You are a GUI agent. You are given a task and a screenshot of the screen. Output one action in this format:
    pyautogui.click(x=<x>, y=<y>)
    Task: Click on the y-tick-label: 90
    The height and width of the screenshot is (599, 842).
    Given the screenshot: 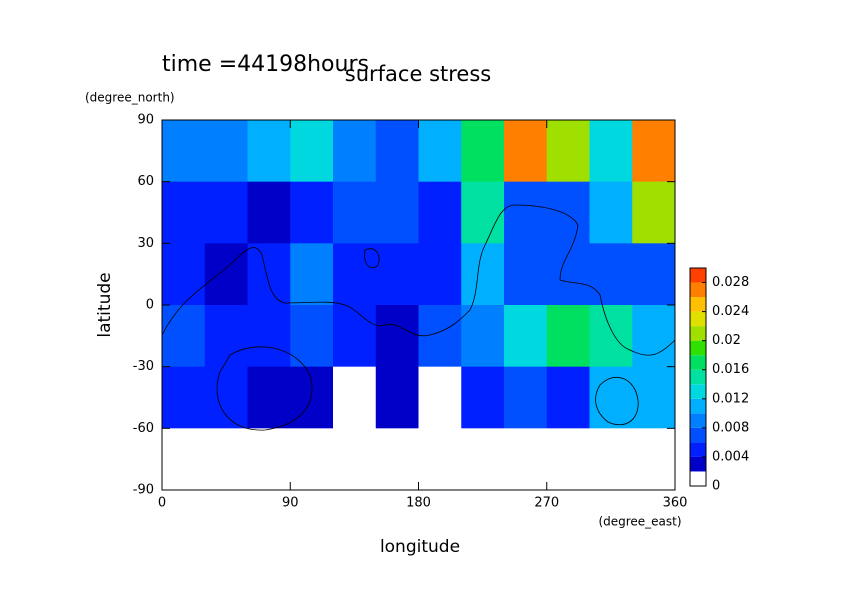 What is the action you would take?
    pyautogui.click(x=145, y=120)
    